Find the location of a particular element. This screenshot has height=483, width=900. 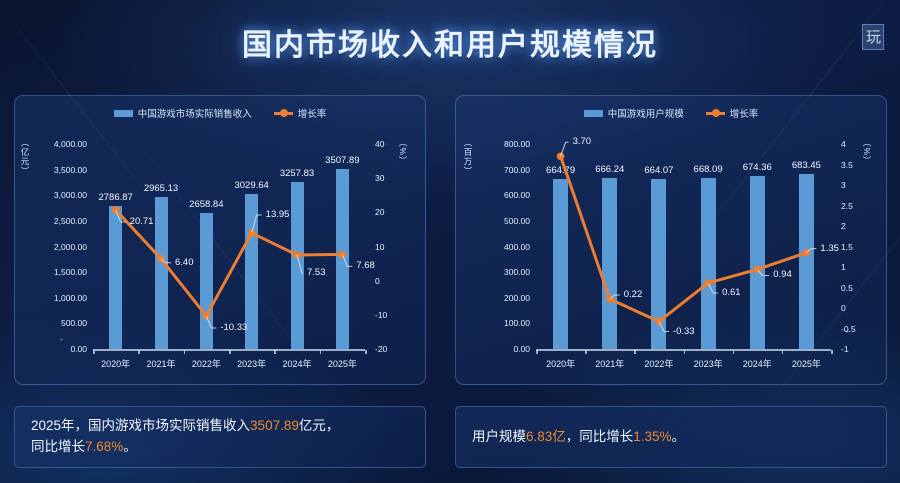

caption-value-users: 6.83亿 is located at coordinates (546, 436).